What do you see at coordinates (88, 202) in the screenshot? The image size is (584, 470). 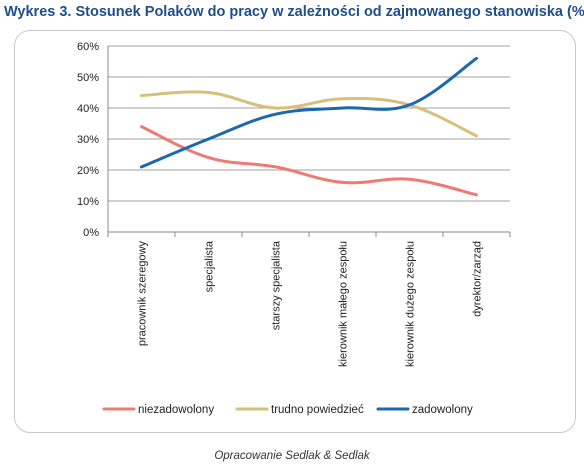 I see `y-tick-label: 10%` at bounding box center [88, 202].